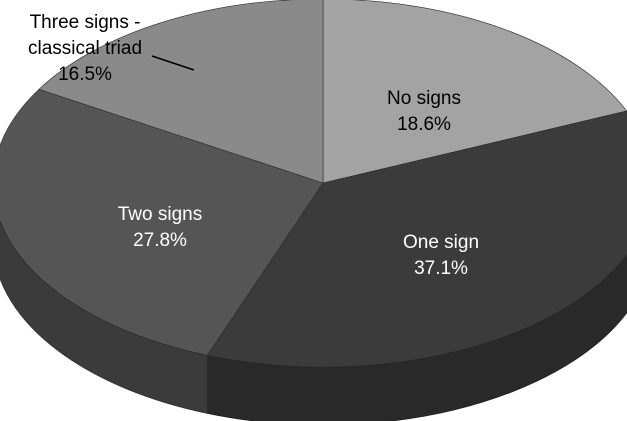  Describe the element at coordinates (160, 240) in the screenshot. I see `slice-percent-two-signs: 27.8%` at that location.